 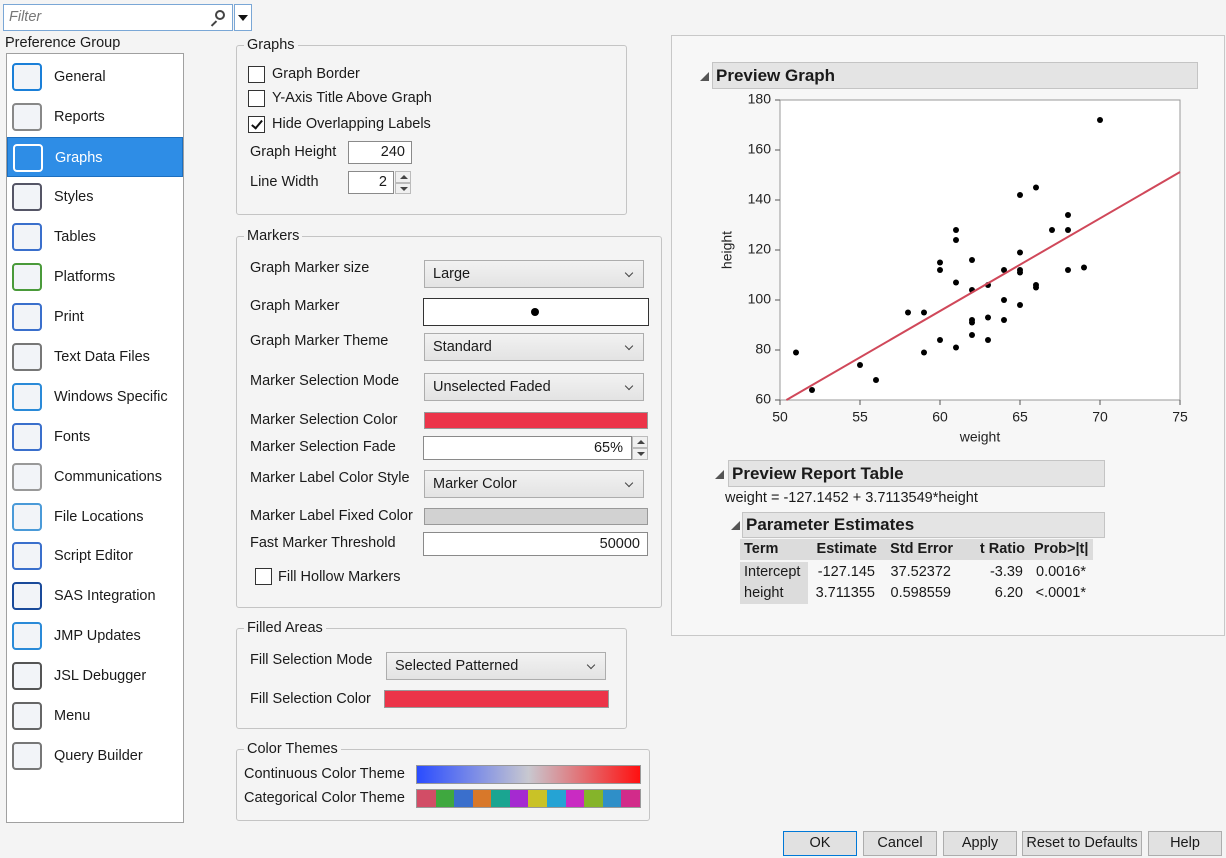 I want to click on preference-item: Platforms, so click(x=95, y=277).